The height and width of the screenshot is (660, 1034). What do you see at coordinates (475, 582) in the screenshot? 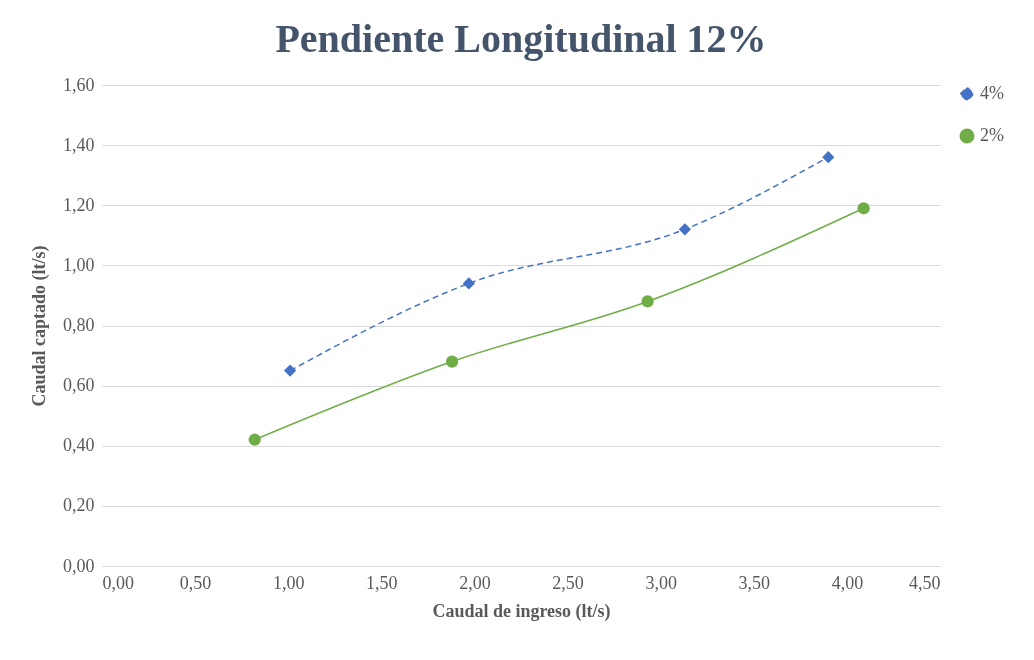
I see `x-tick-label: 2,00` at bounding box center [475, 582].